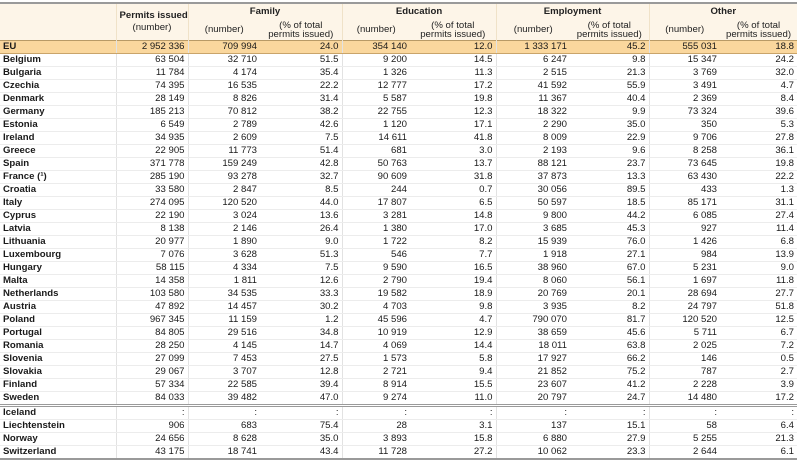  What do you see at coordinates (532, 138) in the screenshot?
I see `value-cell: 8 009` at bounding box center [532, 138].